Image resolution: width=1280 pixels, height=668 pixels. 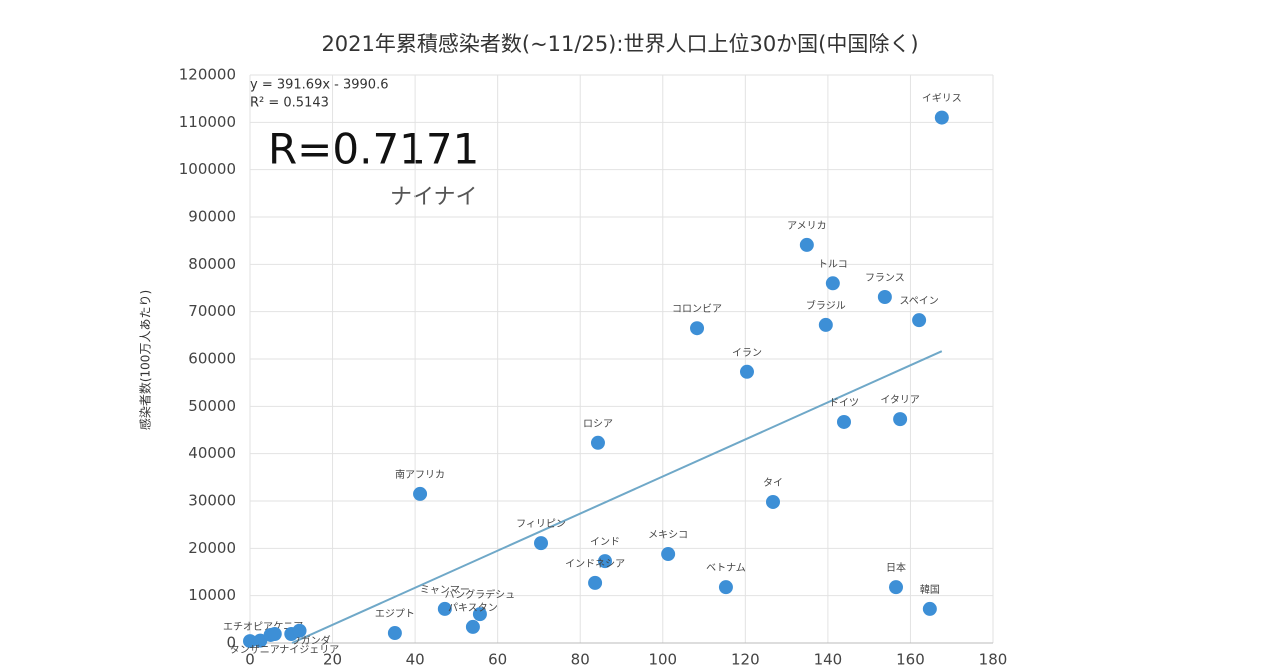 What do you see at coordinates (289, 103) in the screenshot?
I see `r-squared: R² = 0.5143` at bounding box center [289, 103].